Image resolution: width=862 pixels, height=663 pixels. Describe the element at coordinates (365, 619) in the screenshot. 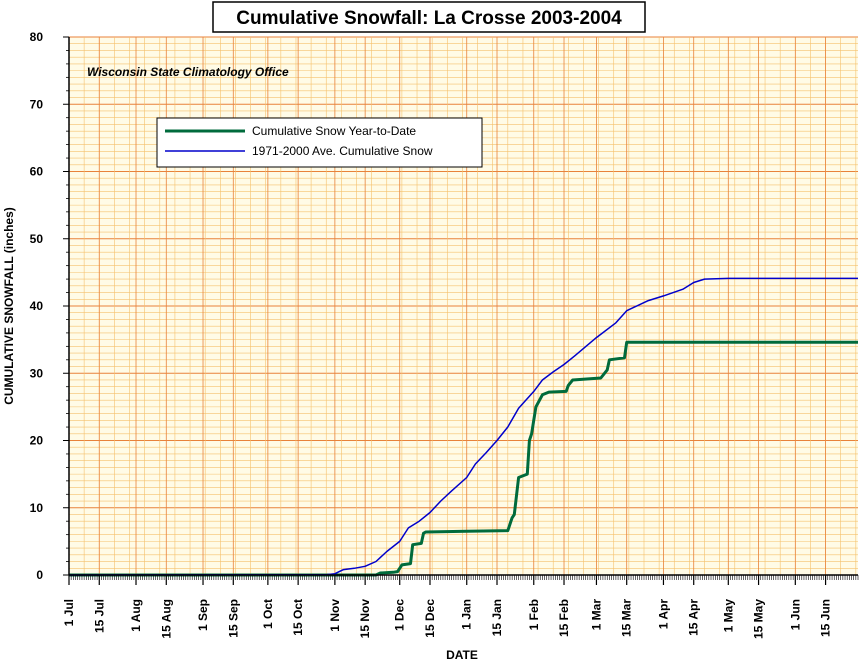

I see `x-tick-label: 15 Nov` at that location.